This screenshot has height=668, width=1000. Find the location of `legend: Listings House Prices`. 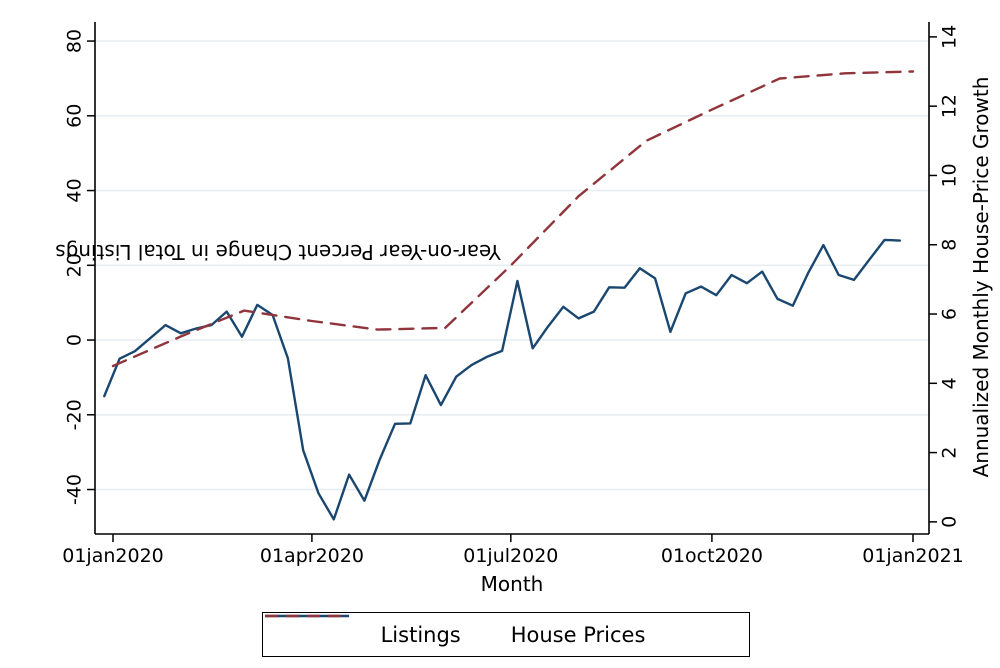

legend: Listings House Prices is located at coordinates (506, 634).